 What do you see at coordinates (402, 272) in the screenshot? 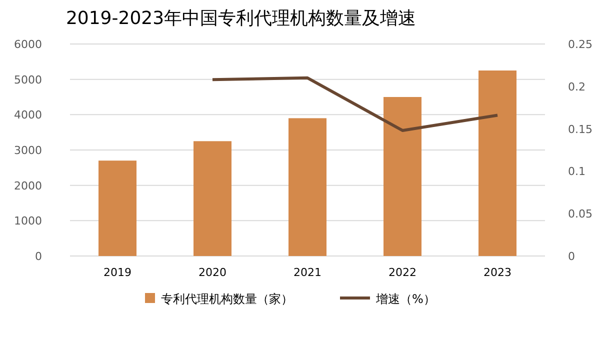
I see `x-tick-label: 2022` at bounding box center [402, 272].